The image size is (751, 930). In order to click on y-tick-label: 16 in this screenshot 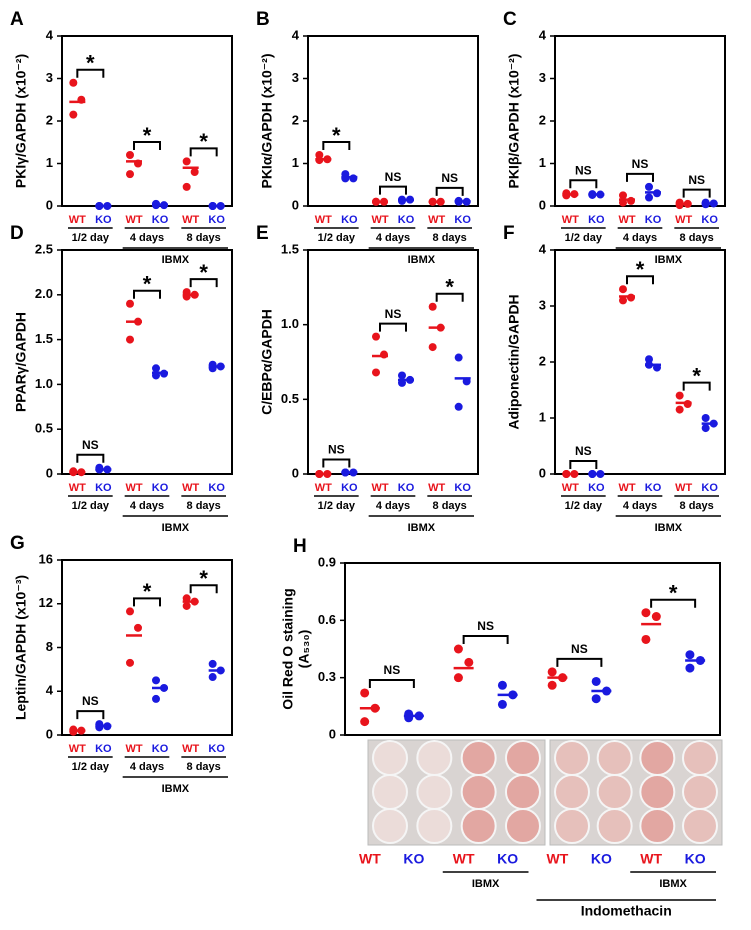, I will do `click(46, 558)`.